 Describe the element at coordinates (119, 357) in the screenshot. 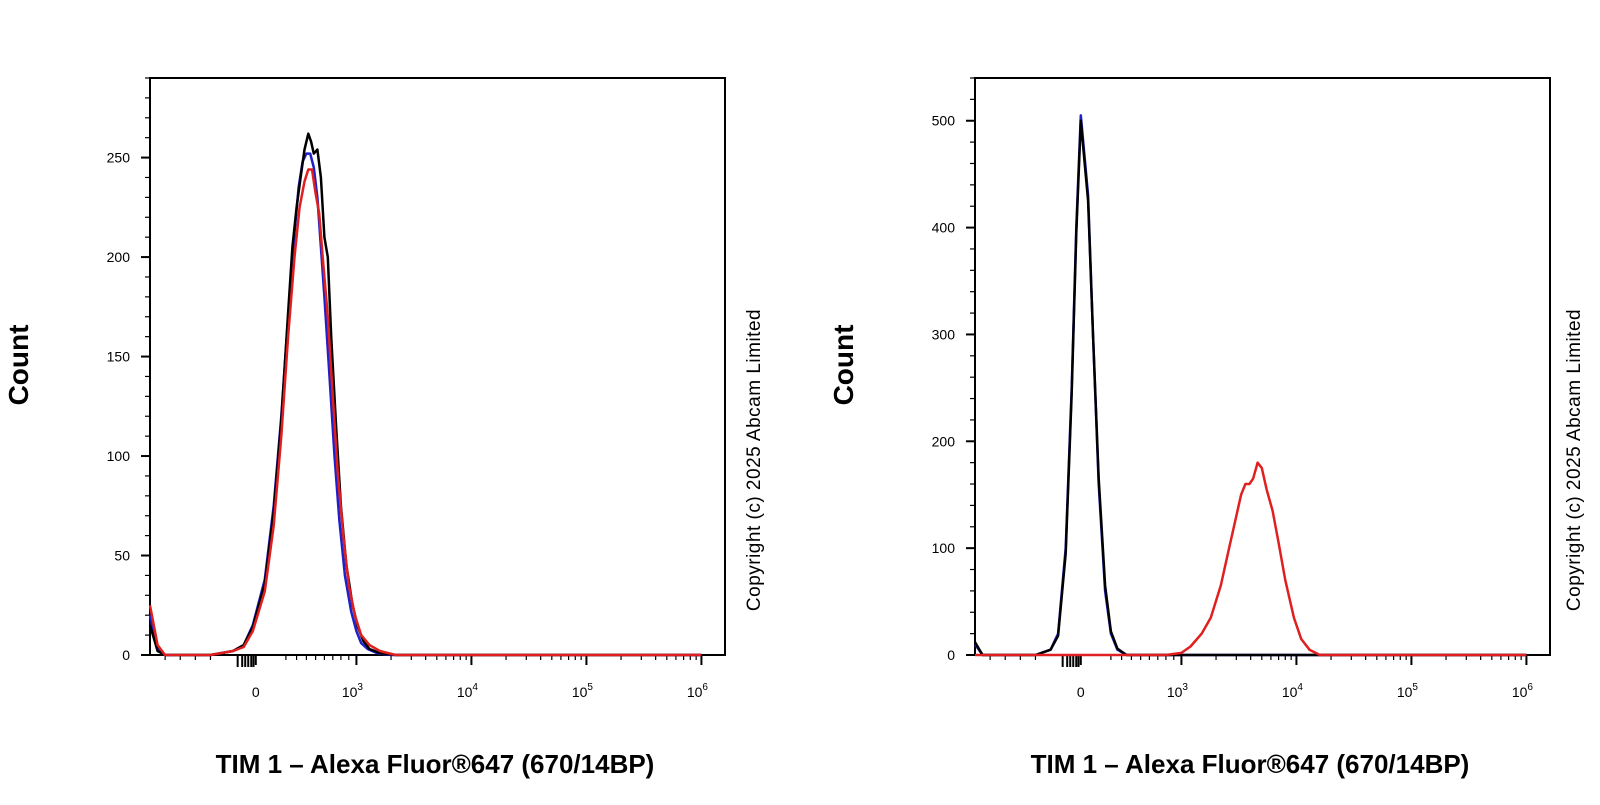

I see `y-tick-label: 150` at that location.